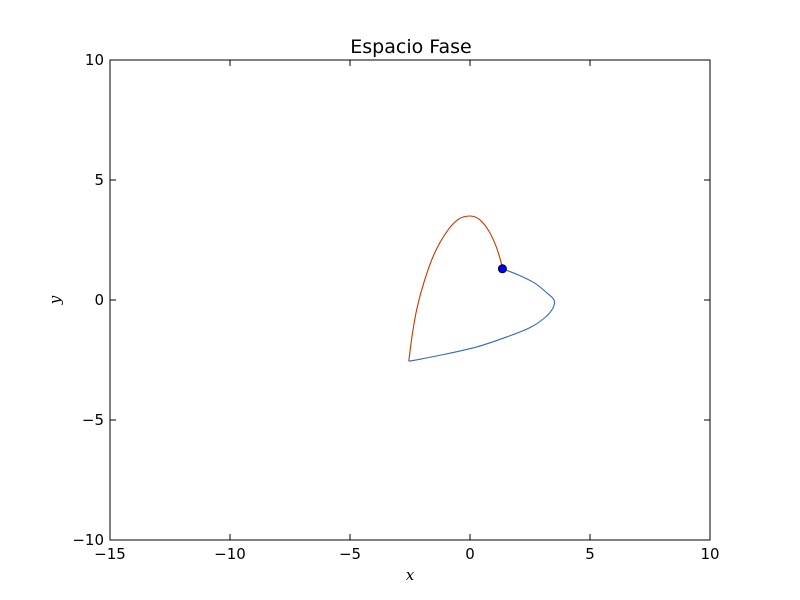 This screenshot has width=800, height=600. What do you see at coordinates (94, 60) in the screenshot?
I see `y-tick-label: 10` at bounding box center [94, 60].